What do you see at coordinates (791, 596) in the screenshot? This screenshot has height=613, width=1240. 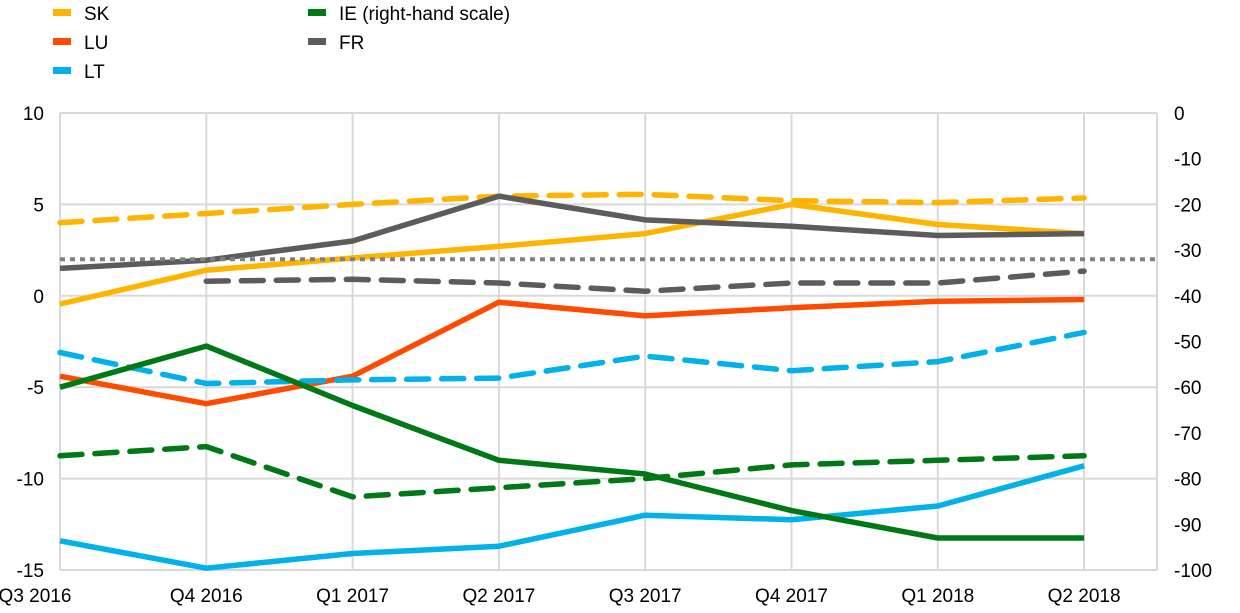 I see `x-axis-tick-label: Q4 2017` at bounding box center [791, 596].